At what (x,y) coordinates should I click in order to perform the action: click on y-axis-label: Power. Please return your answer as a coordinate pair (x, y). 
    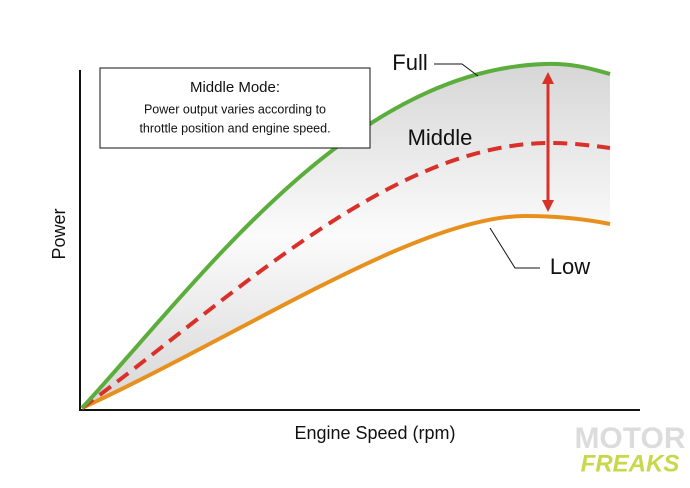
    Looking at the image, I should click on (59, 233).